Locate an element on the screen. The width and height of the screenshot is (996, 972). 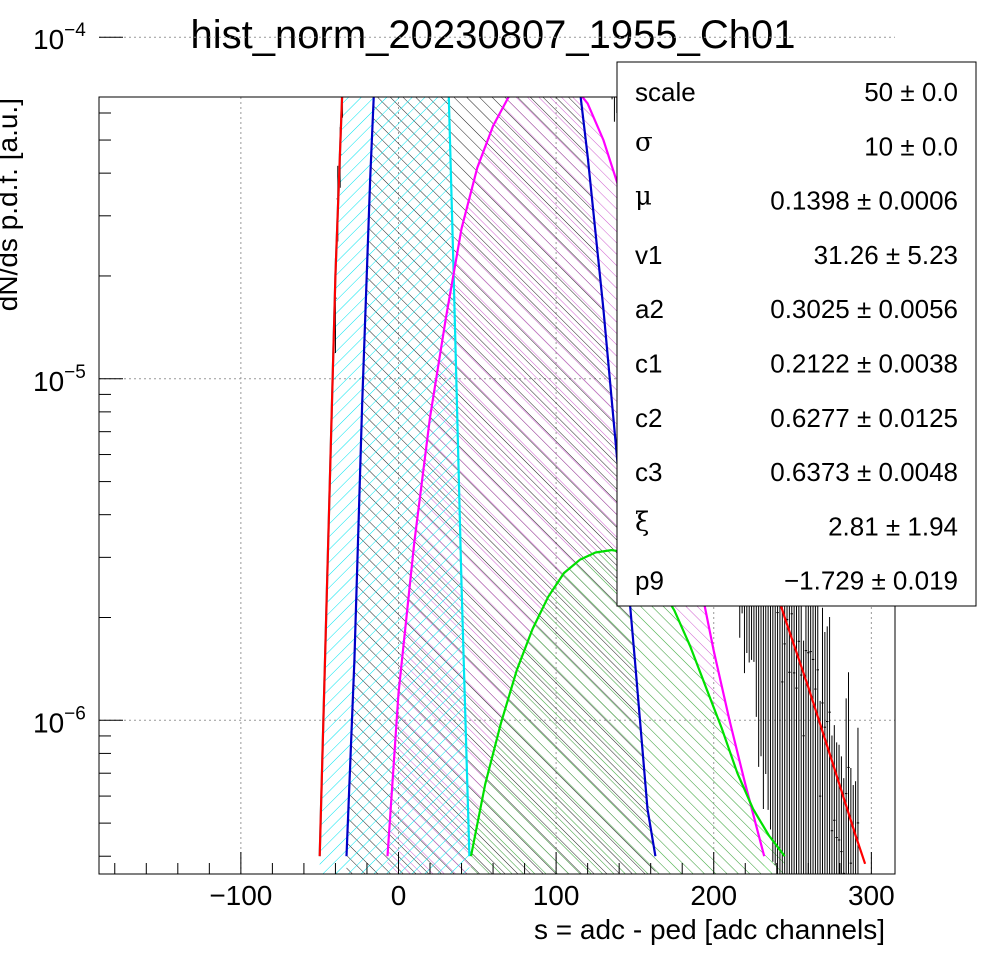
stat-value: 31.26 ± 5.23 is located at coordinates (886, 255).